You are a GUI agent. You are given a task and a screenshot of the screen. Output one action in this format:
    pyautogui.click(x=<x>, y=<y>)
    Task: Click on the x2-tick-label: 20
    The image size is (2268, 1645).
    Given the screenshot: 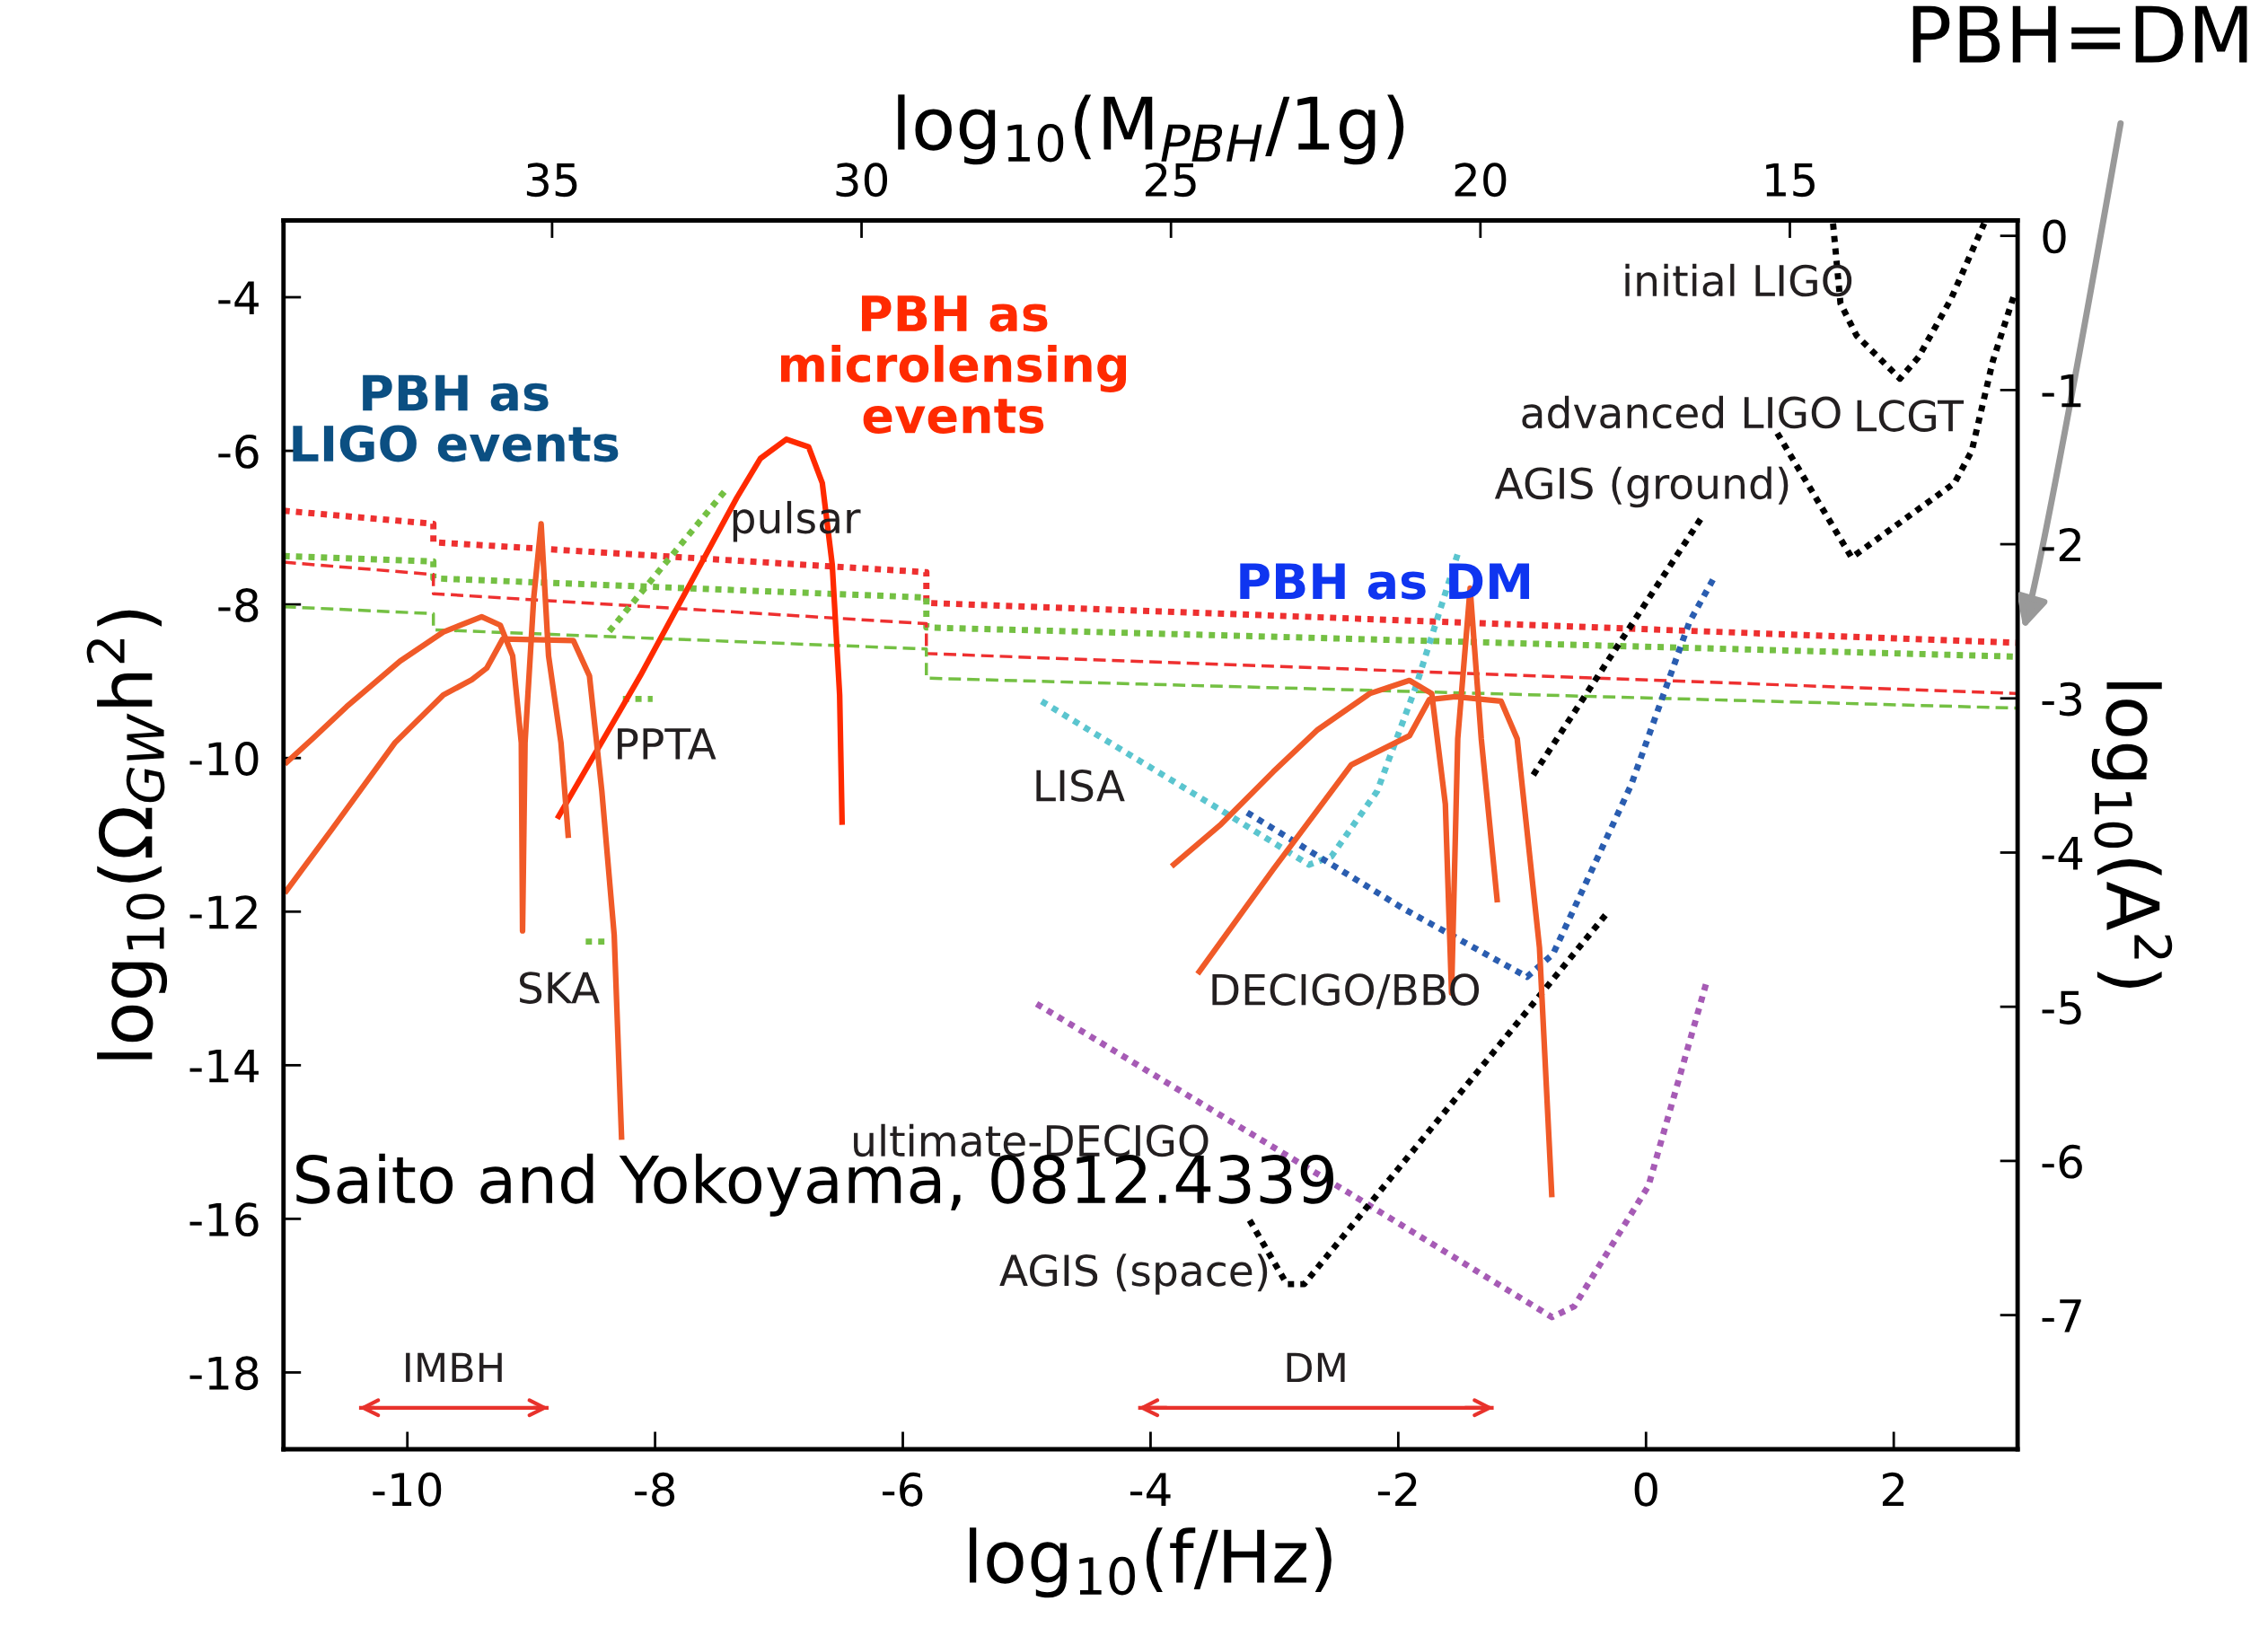 What is the action you would take?
    pyautogui.click(x=1481, y=180)
    